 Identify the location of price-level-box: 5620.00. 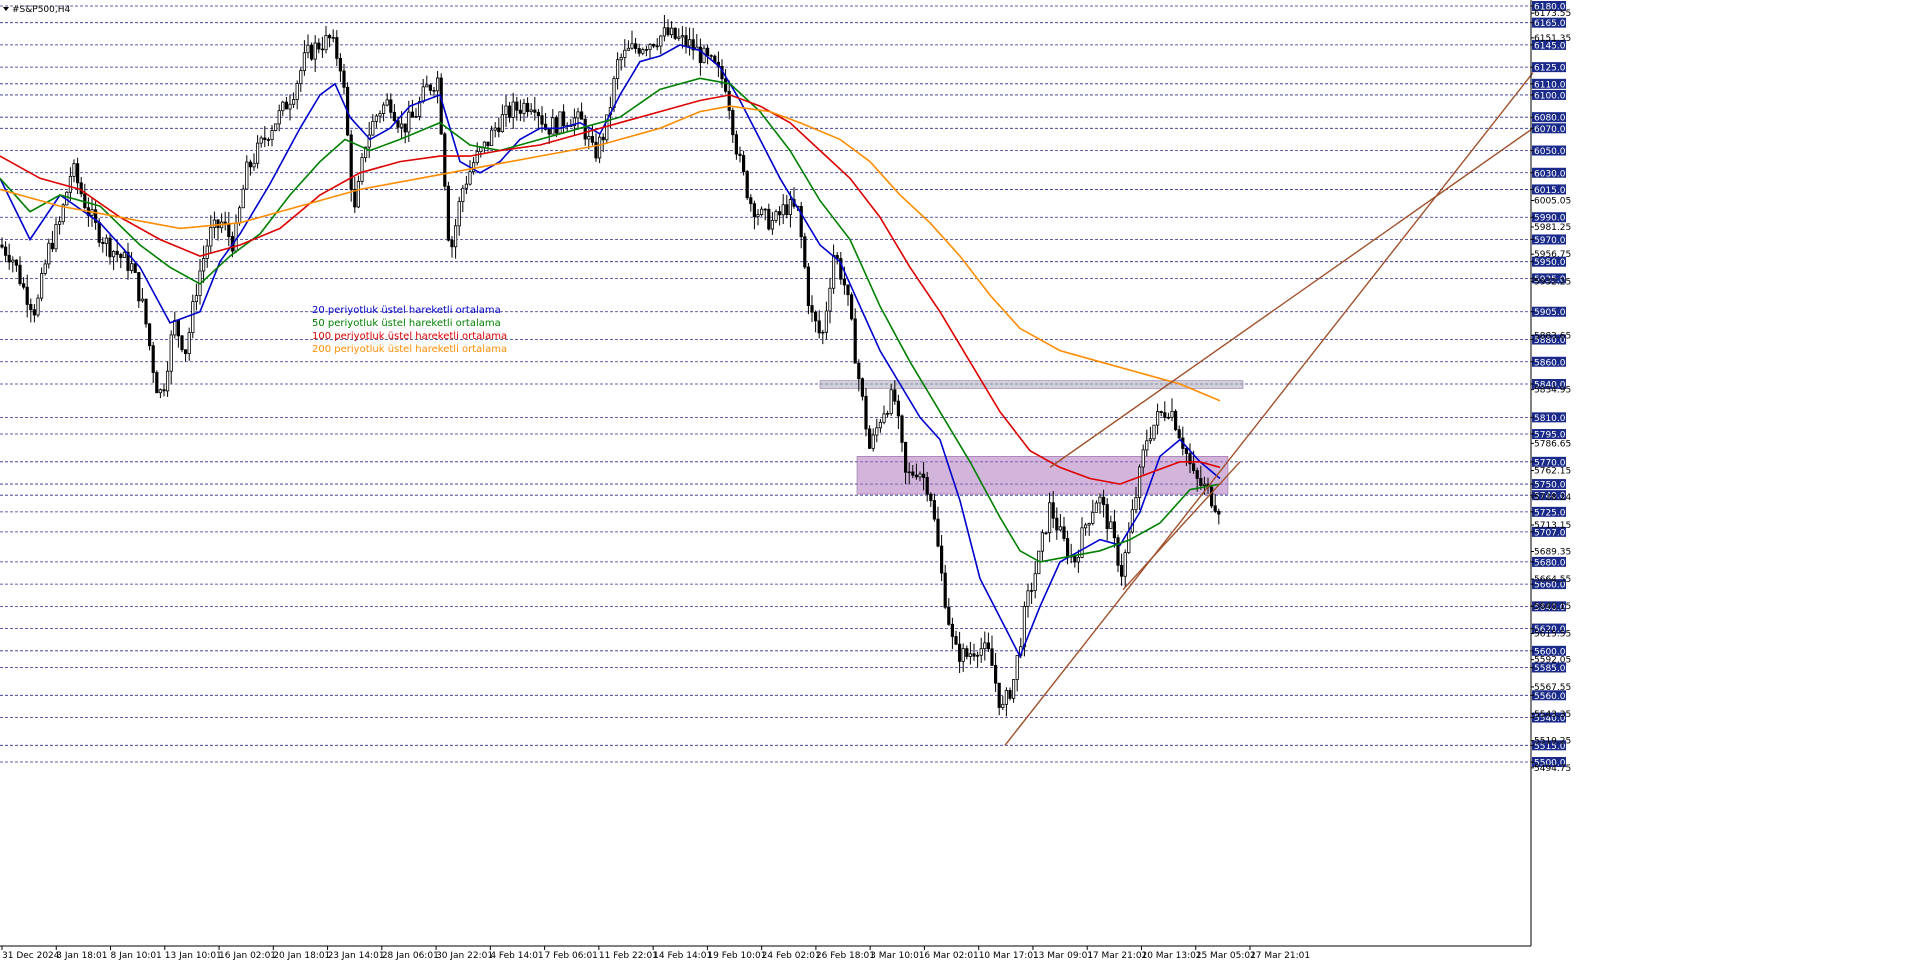
(1551, 629).